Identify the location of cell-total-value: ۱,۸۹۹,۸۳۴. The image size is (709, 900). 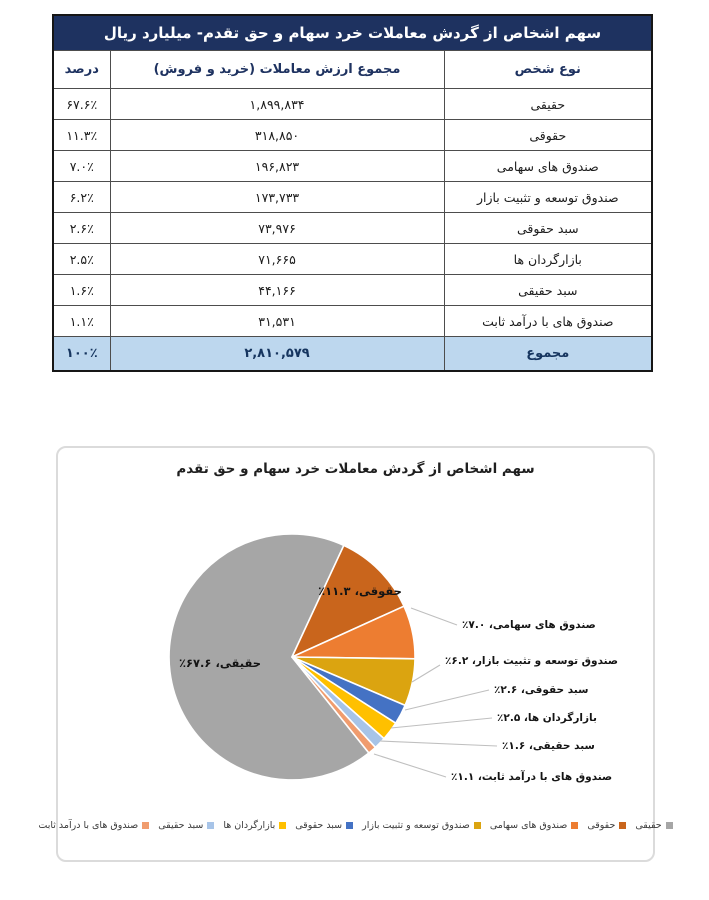
(277, 104).